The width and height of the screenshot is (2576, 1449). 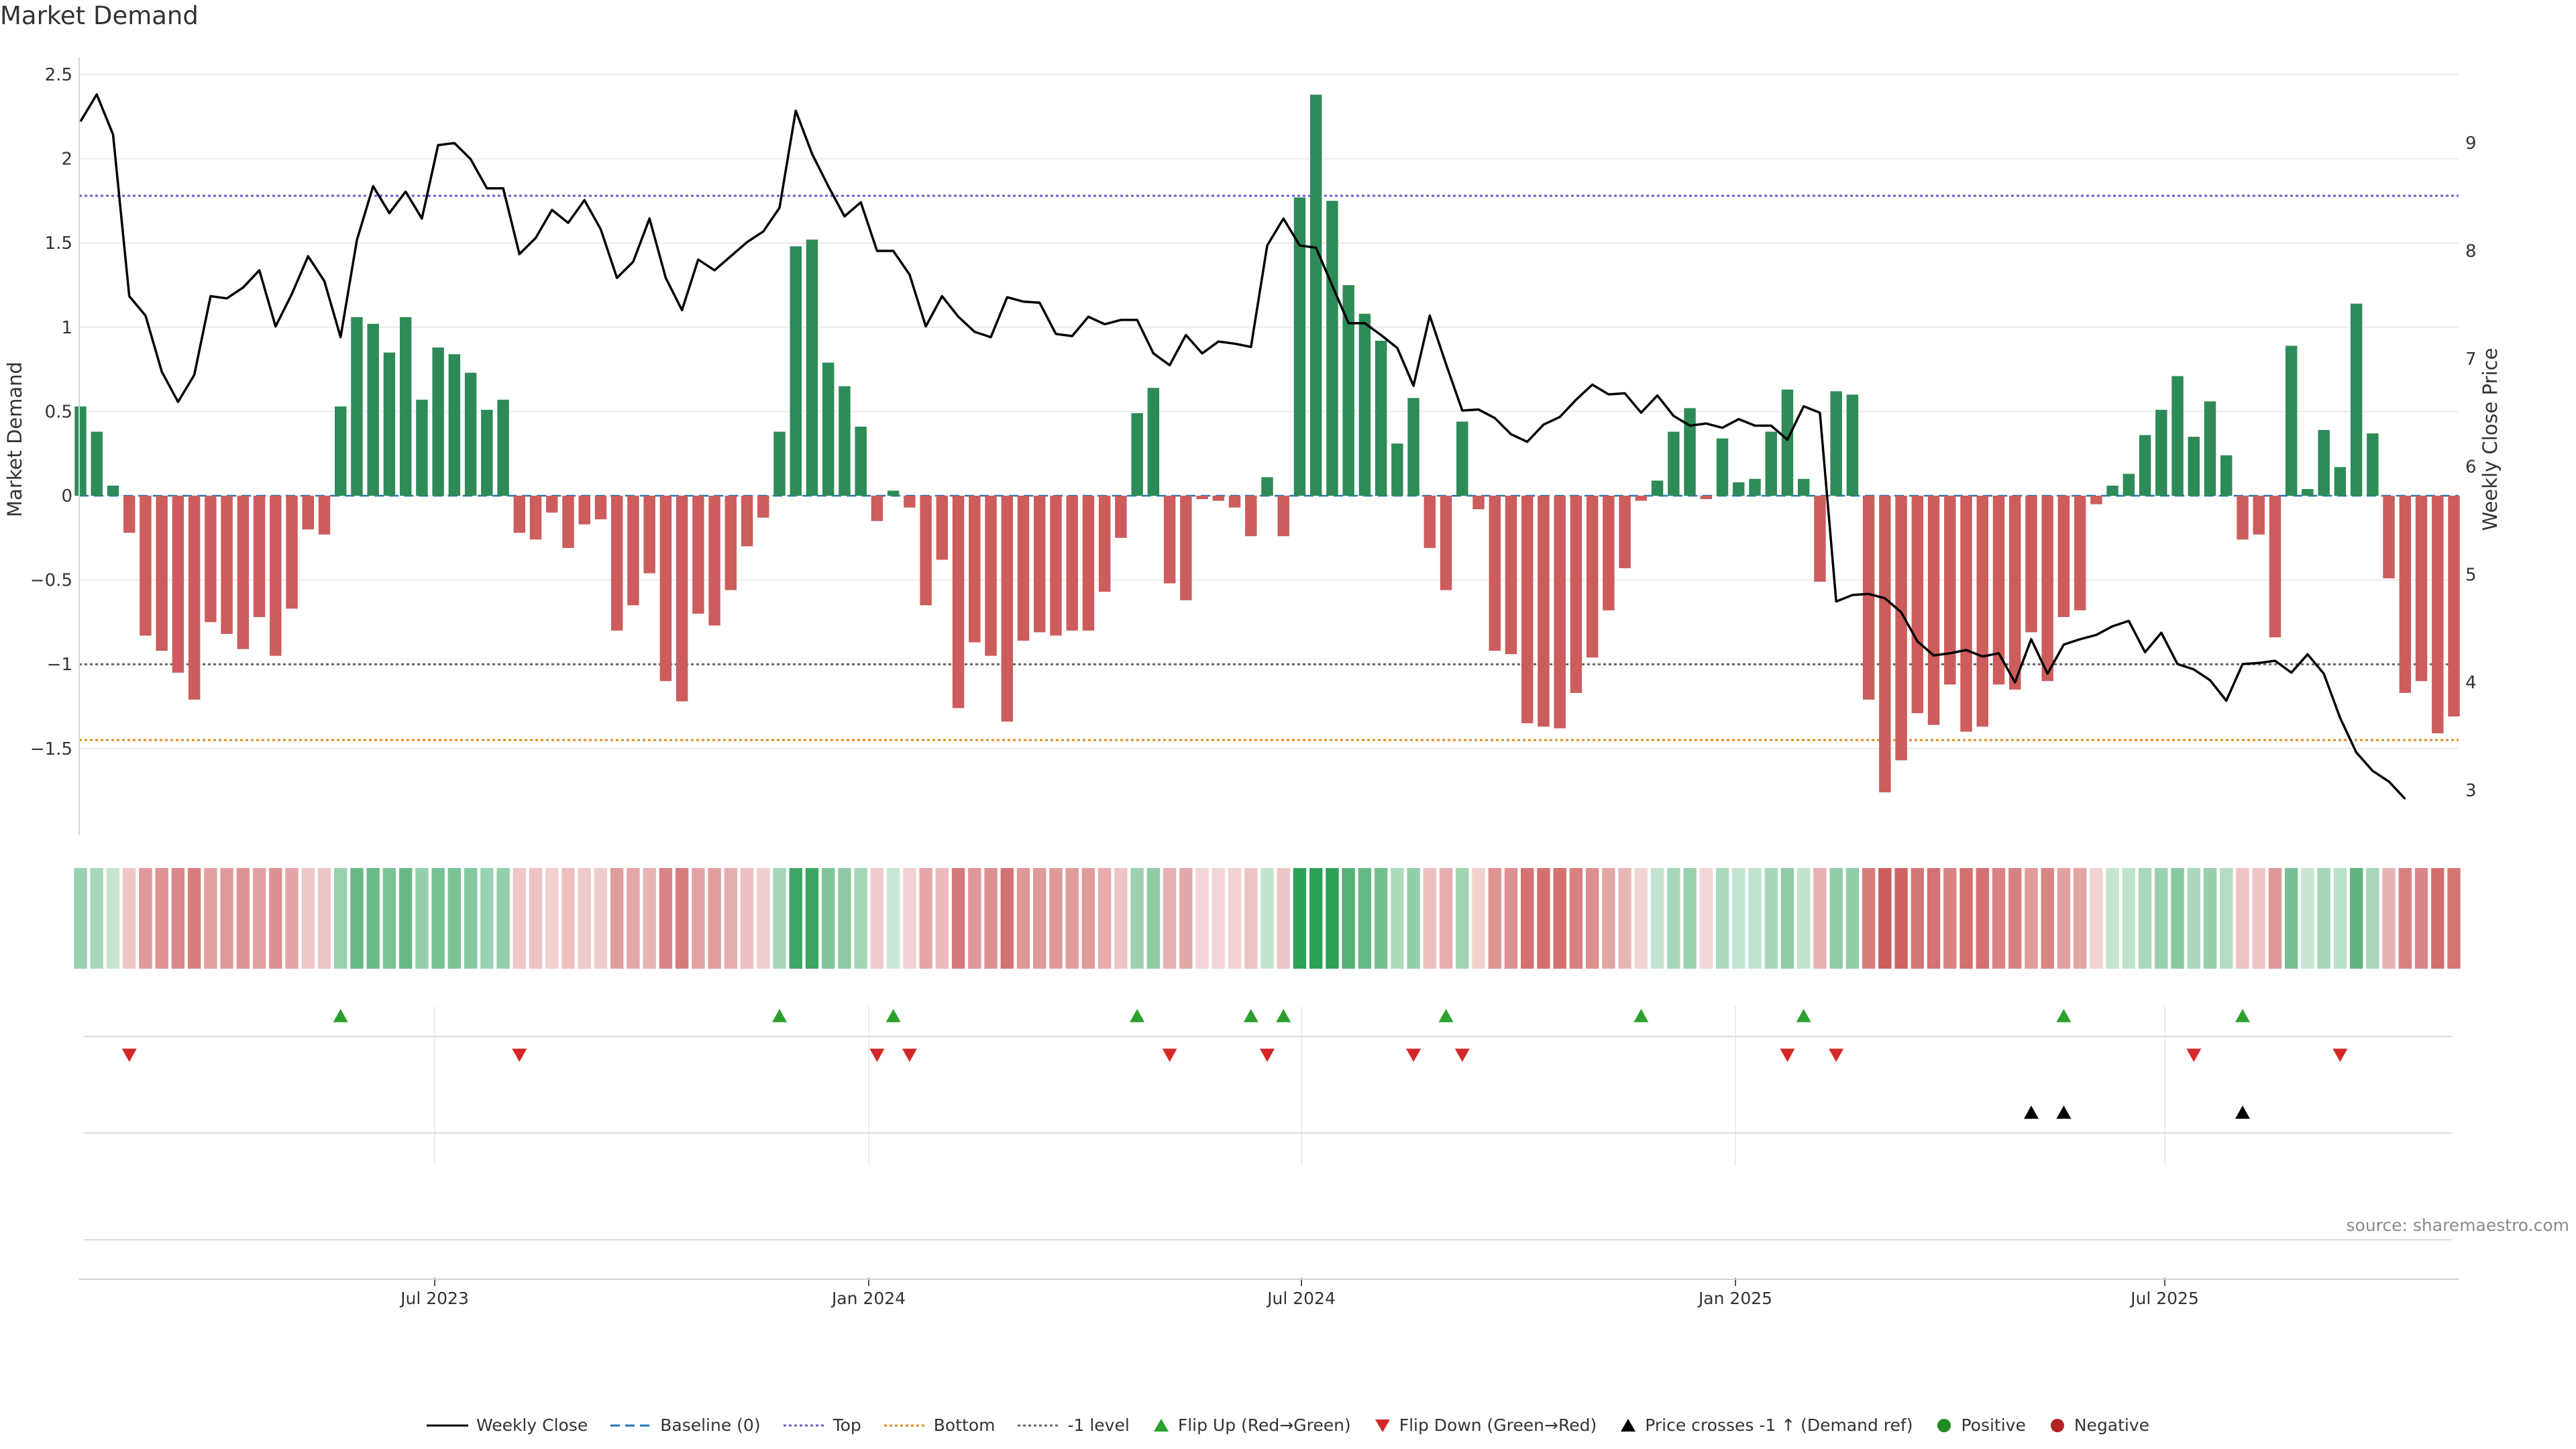 I want to click on y-tick-label-right: 9, so click(x=2471, y=143).